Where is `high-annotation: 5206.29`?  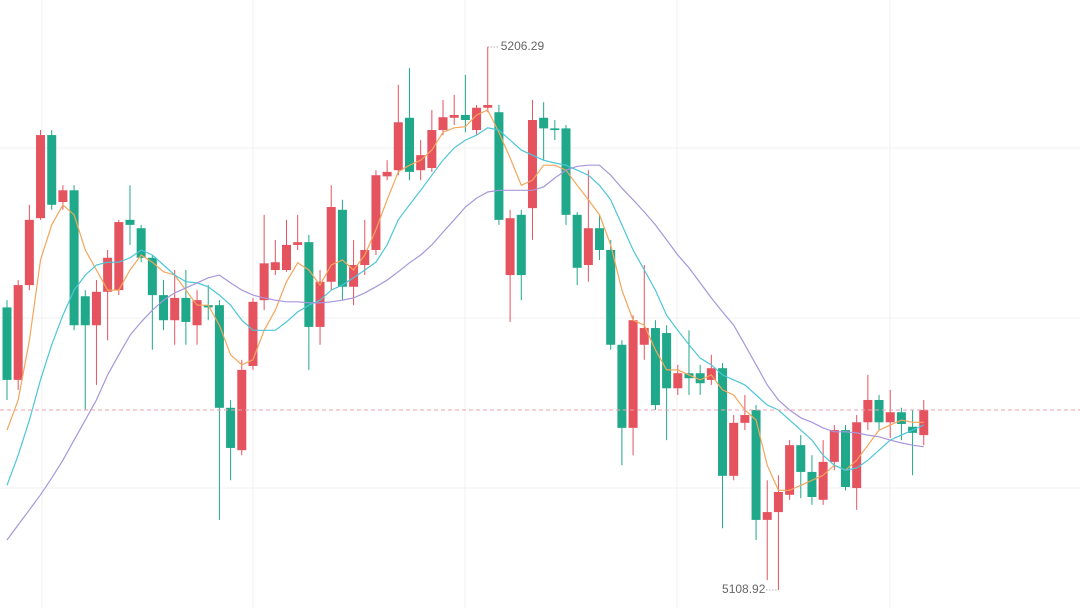 high-annotation: 5206.29 is located at coordinates (523, 46).